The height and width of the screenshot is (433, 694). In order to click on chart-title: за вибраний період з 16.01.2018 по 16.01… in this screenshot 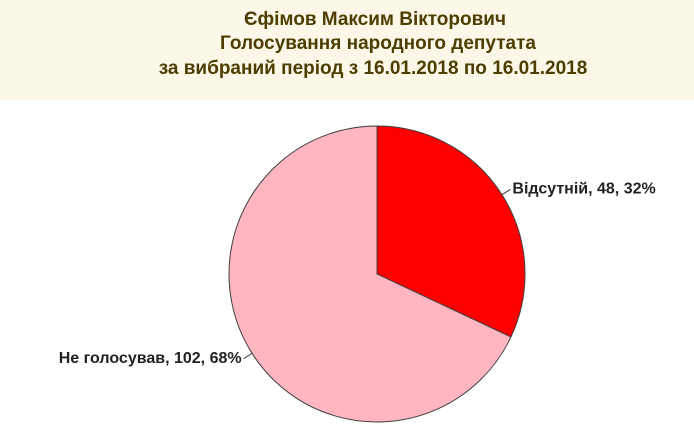, I will do `click(373, 68)`.